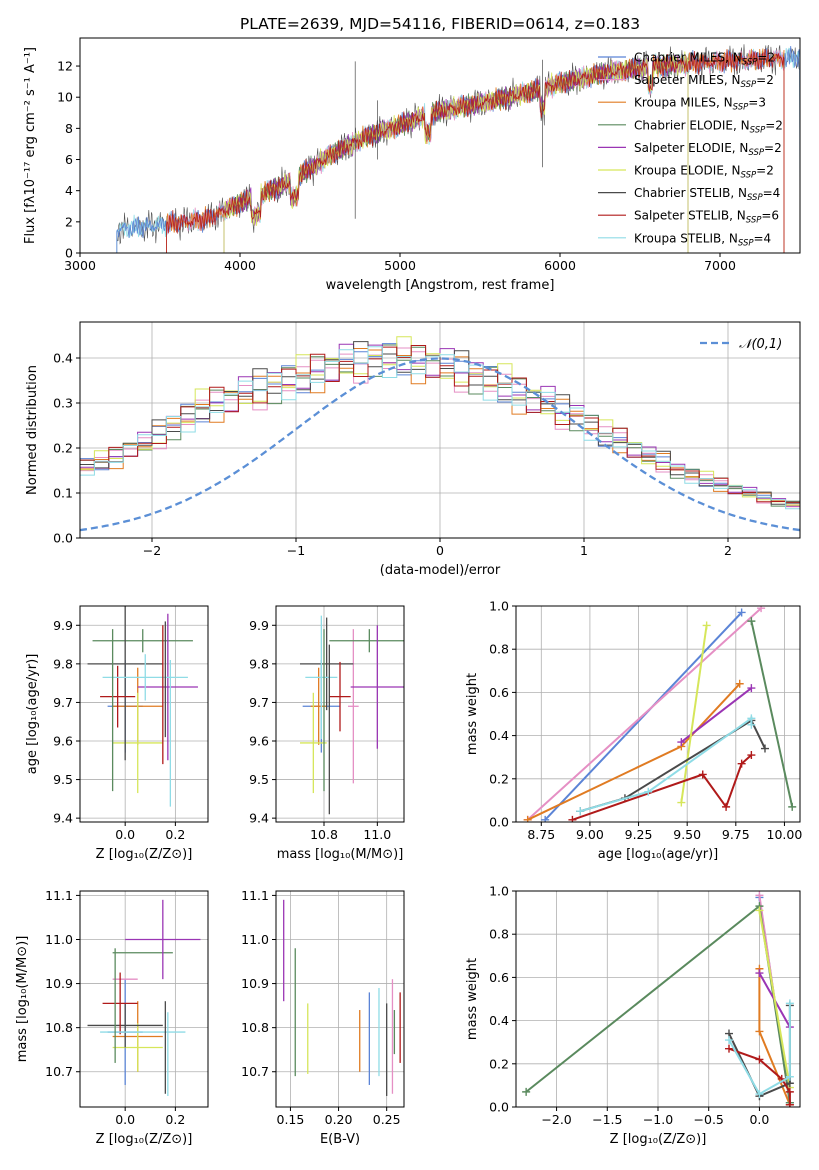 The image size is (819, 1170). What do you see at coordinates (687, 80) in the screenshot?
I see `legend-label: Salpeter MILES, N` at bounding box center [687, 80].